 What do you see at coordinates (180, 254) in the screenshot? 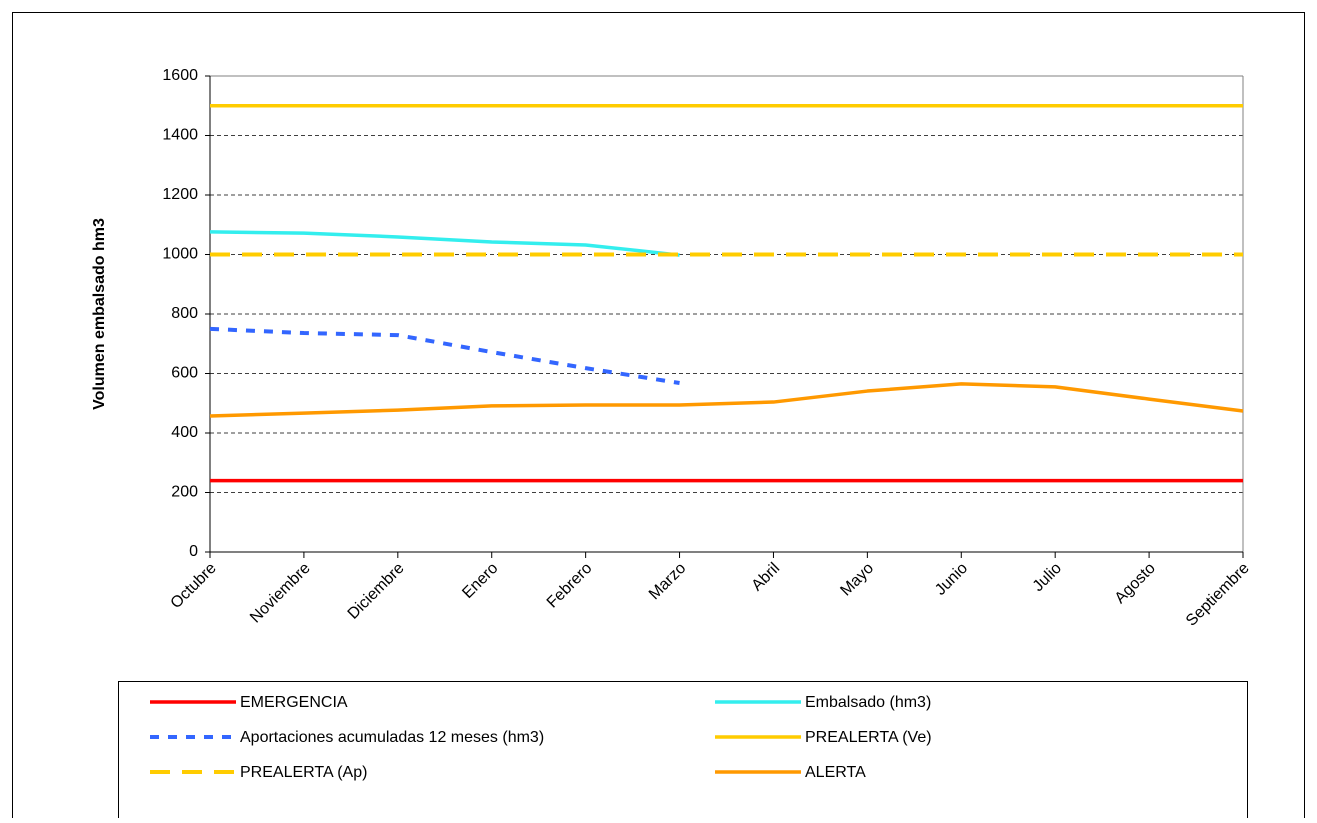
I see `y-tick-label: 1000` at bounding box center [180, 254].